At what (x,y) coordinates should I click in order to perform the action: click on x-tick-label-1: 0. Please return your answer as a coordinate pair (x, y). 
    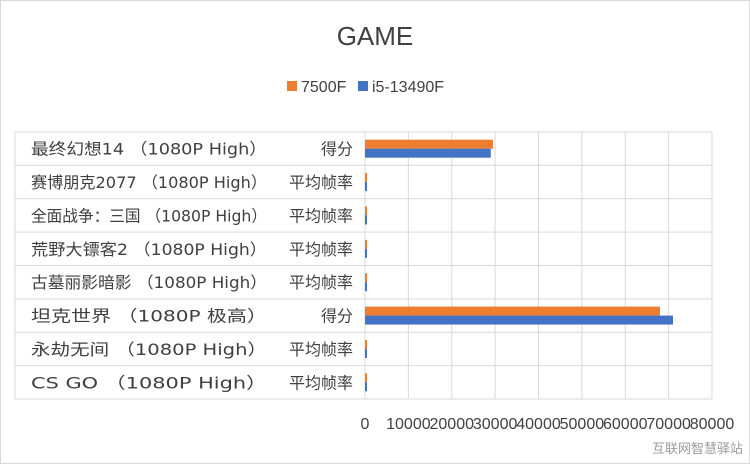
    Looking at the image, I should click on (365, 424).